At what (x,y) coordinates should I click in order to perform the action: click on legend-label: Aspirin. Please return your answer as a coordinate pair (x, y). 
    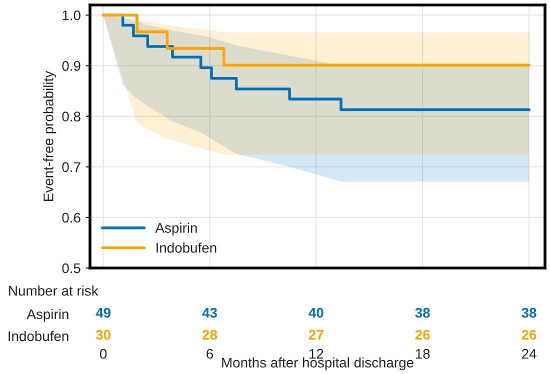
    Looking at the image, I should click on (176, 229).